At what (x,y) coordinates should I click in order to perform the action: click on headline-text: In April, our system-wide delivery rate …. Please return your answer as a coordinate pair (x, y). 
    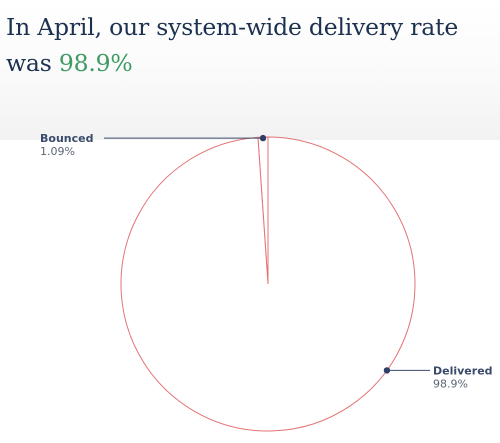
    Looking at the image, I should click on (232, 45).